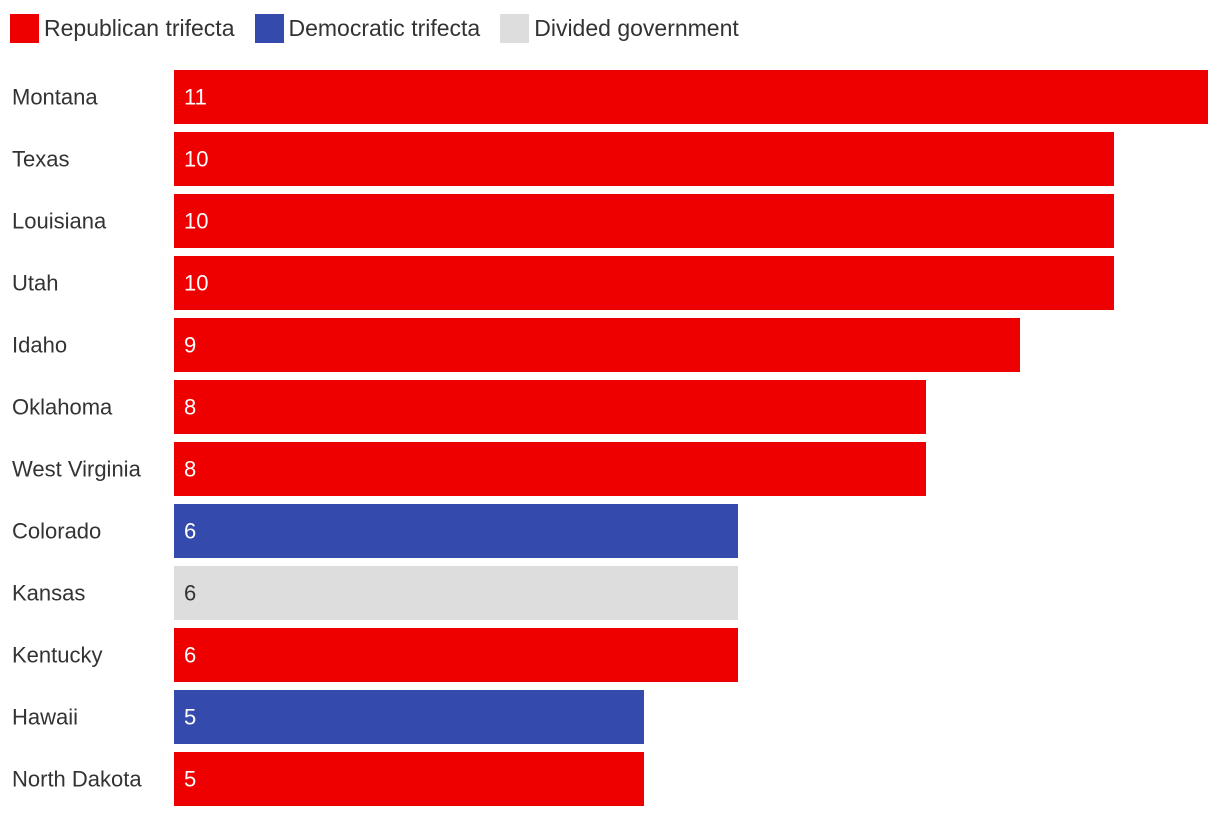 The height and width of the screenshot is (816, 1220). I want to click on legend-swatch-republican, so click(24, 28).